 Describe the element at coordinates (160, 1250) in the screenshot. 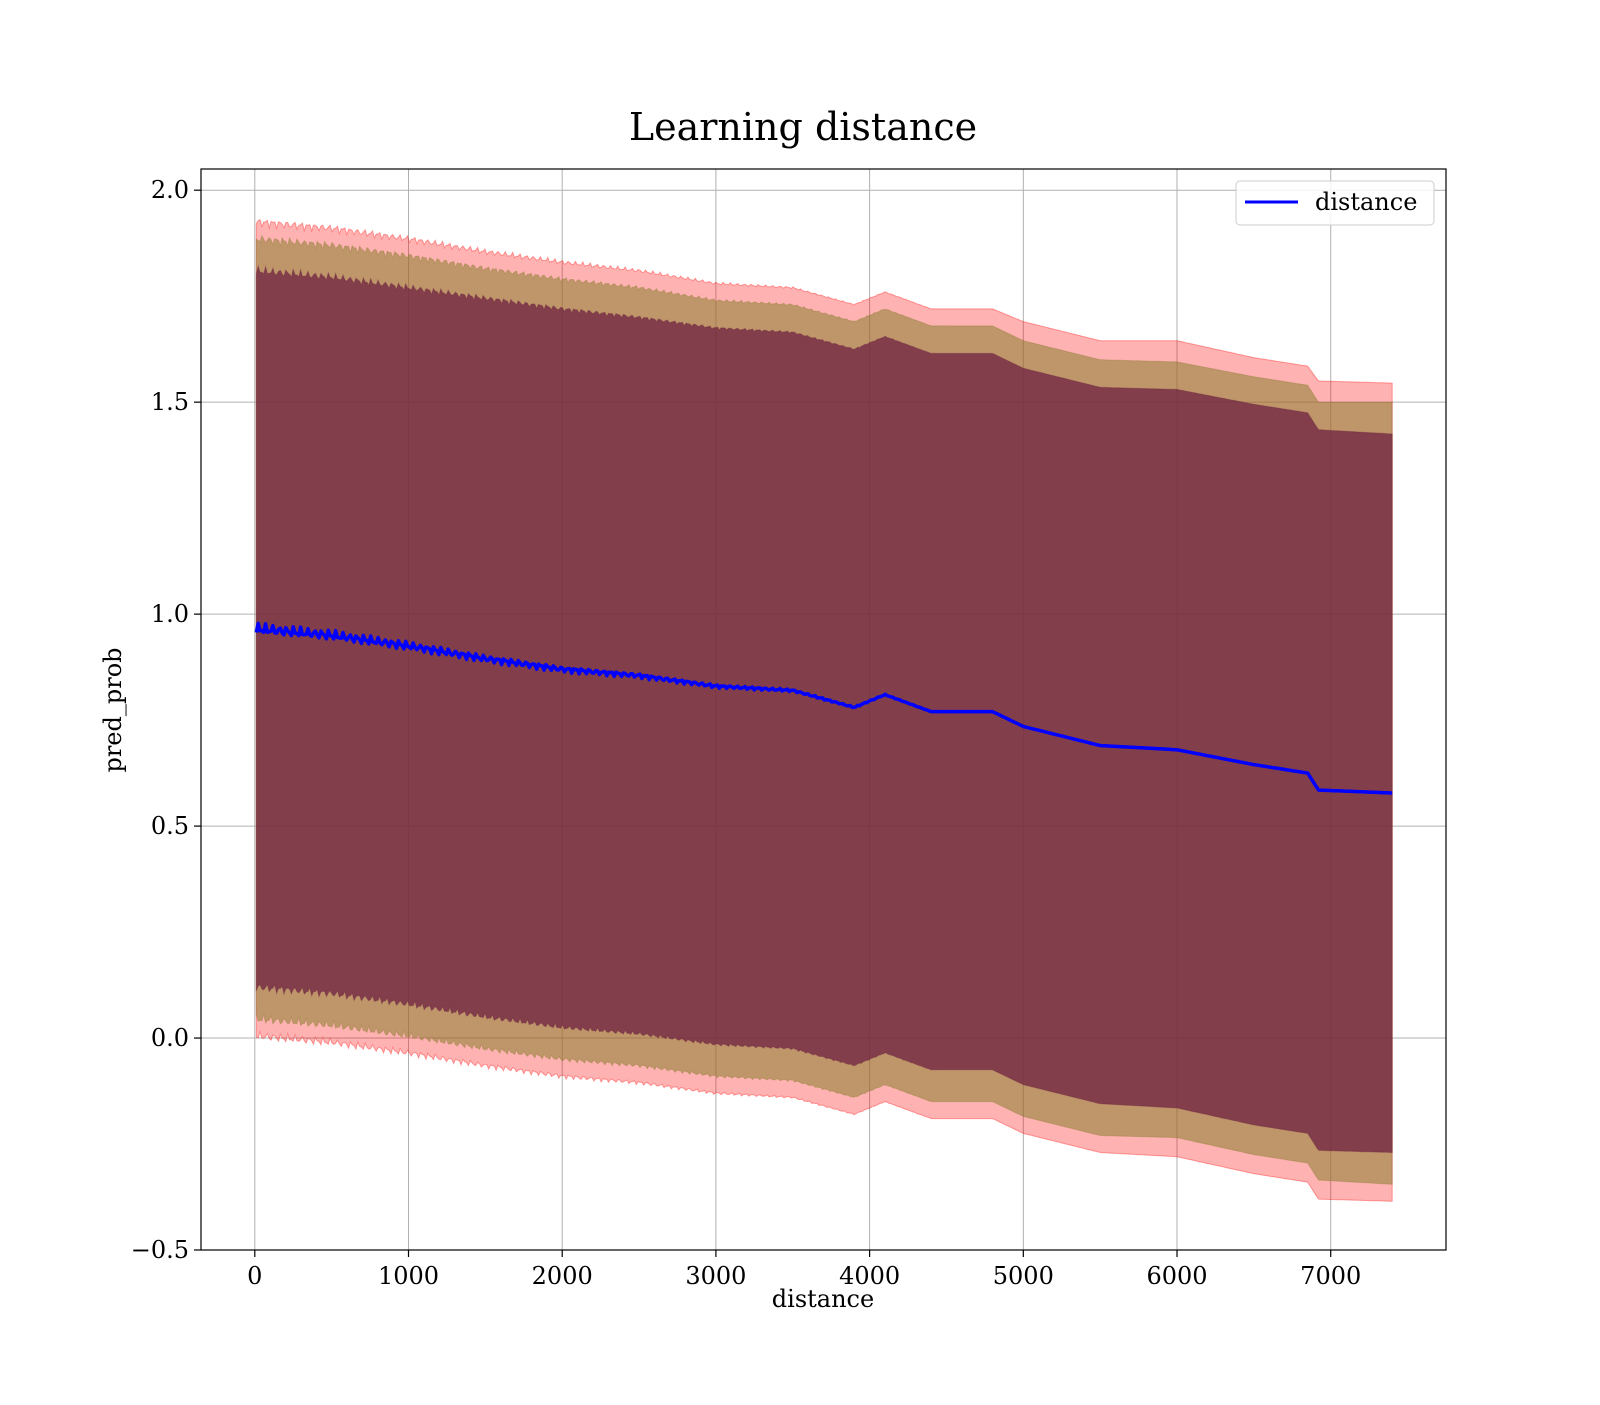

I see `y-tick-label-0: −0.5` at that location.